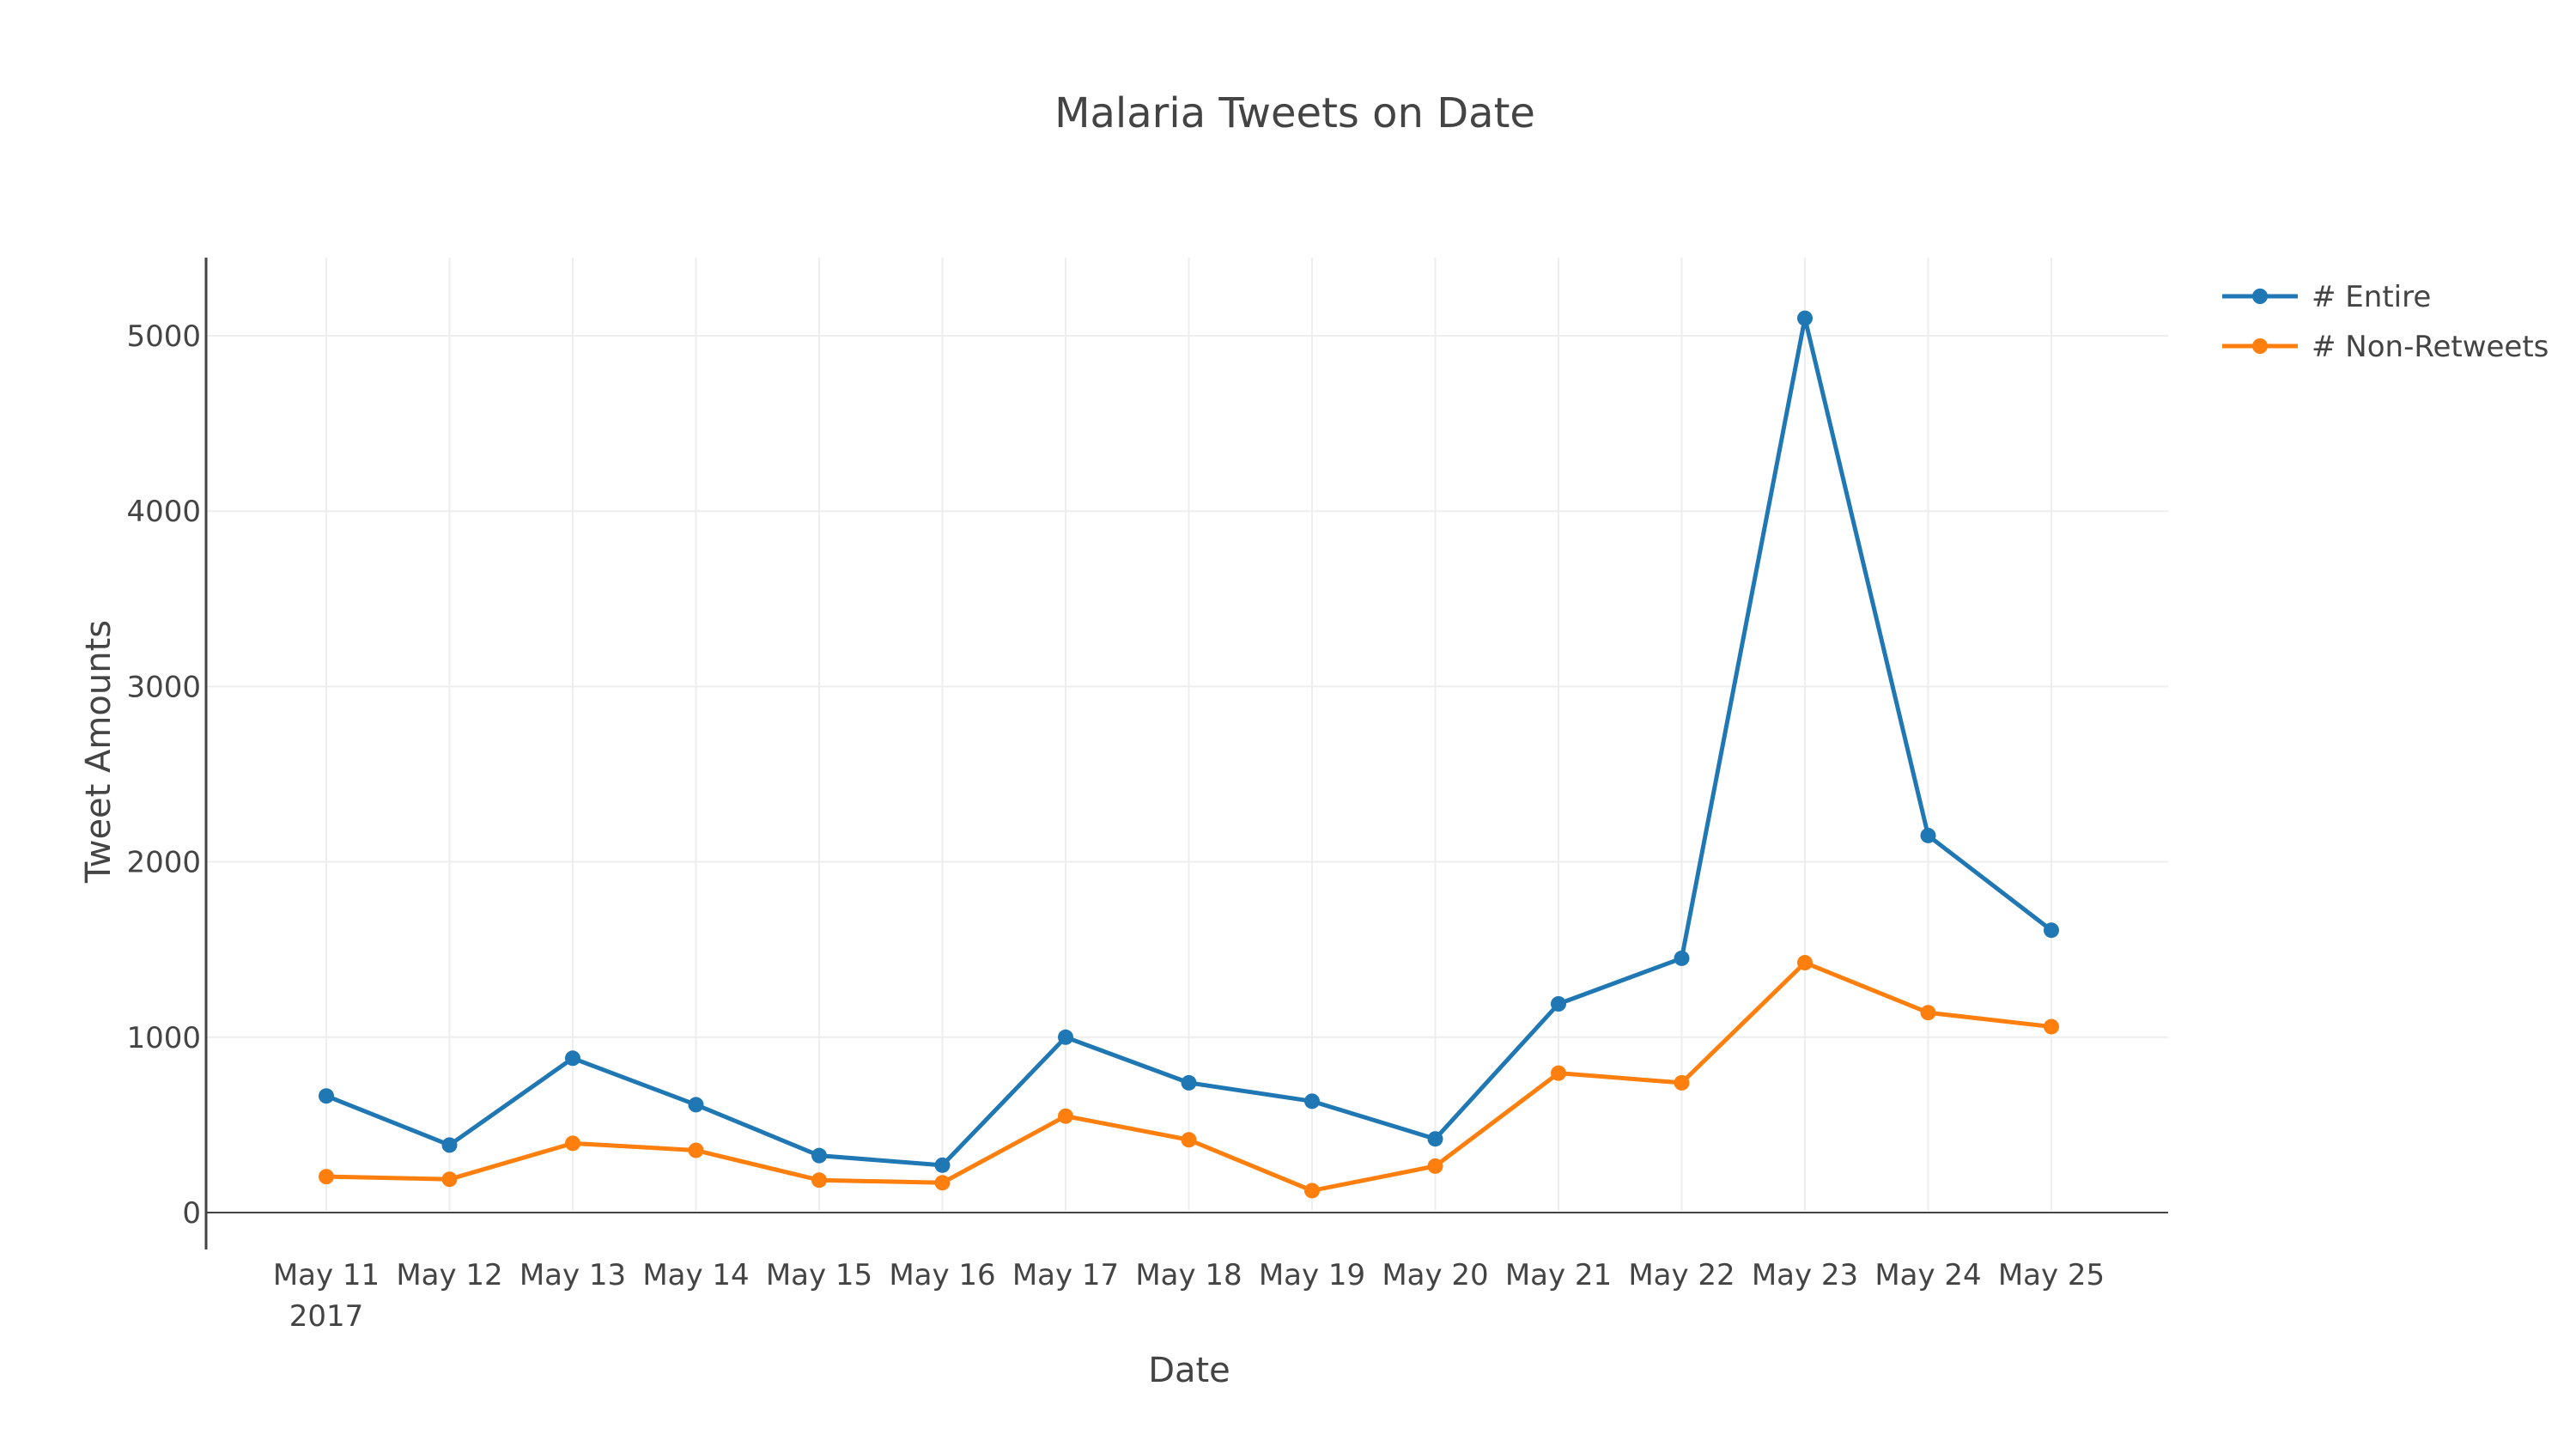 The width and height of the screenshot is (2576, 1447). What do you see at coordinates (1189, 1370) in the screenshot?
I see `x-axis-title: Date` at bounding box center [1189, 1370].